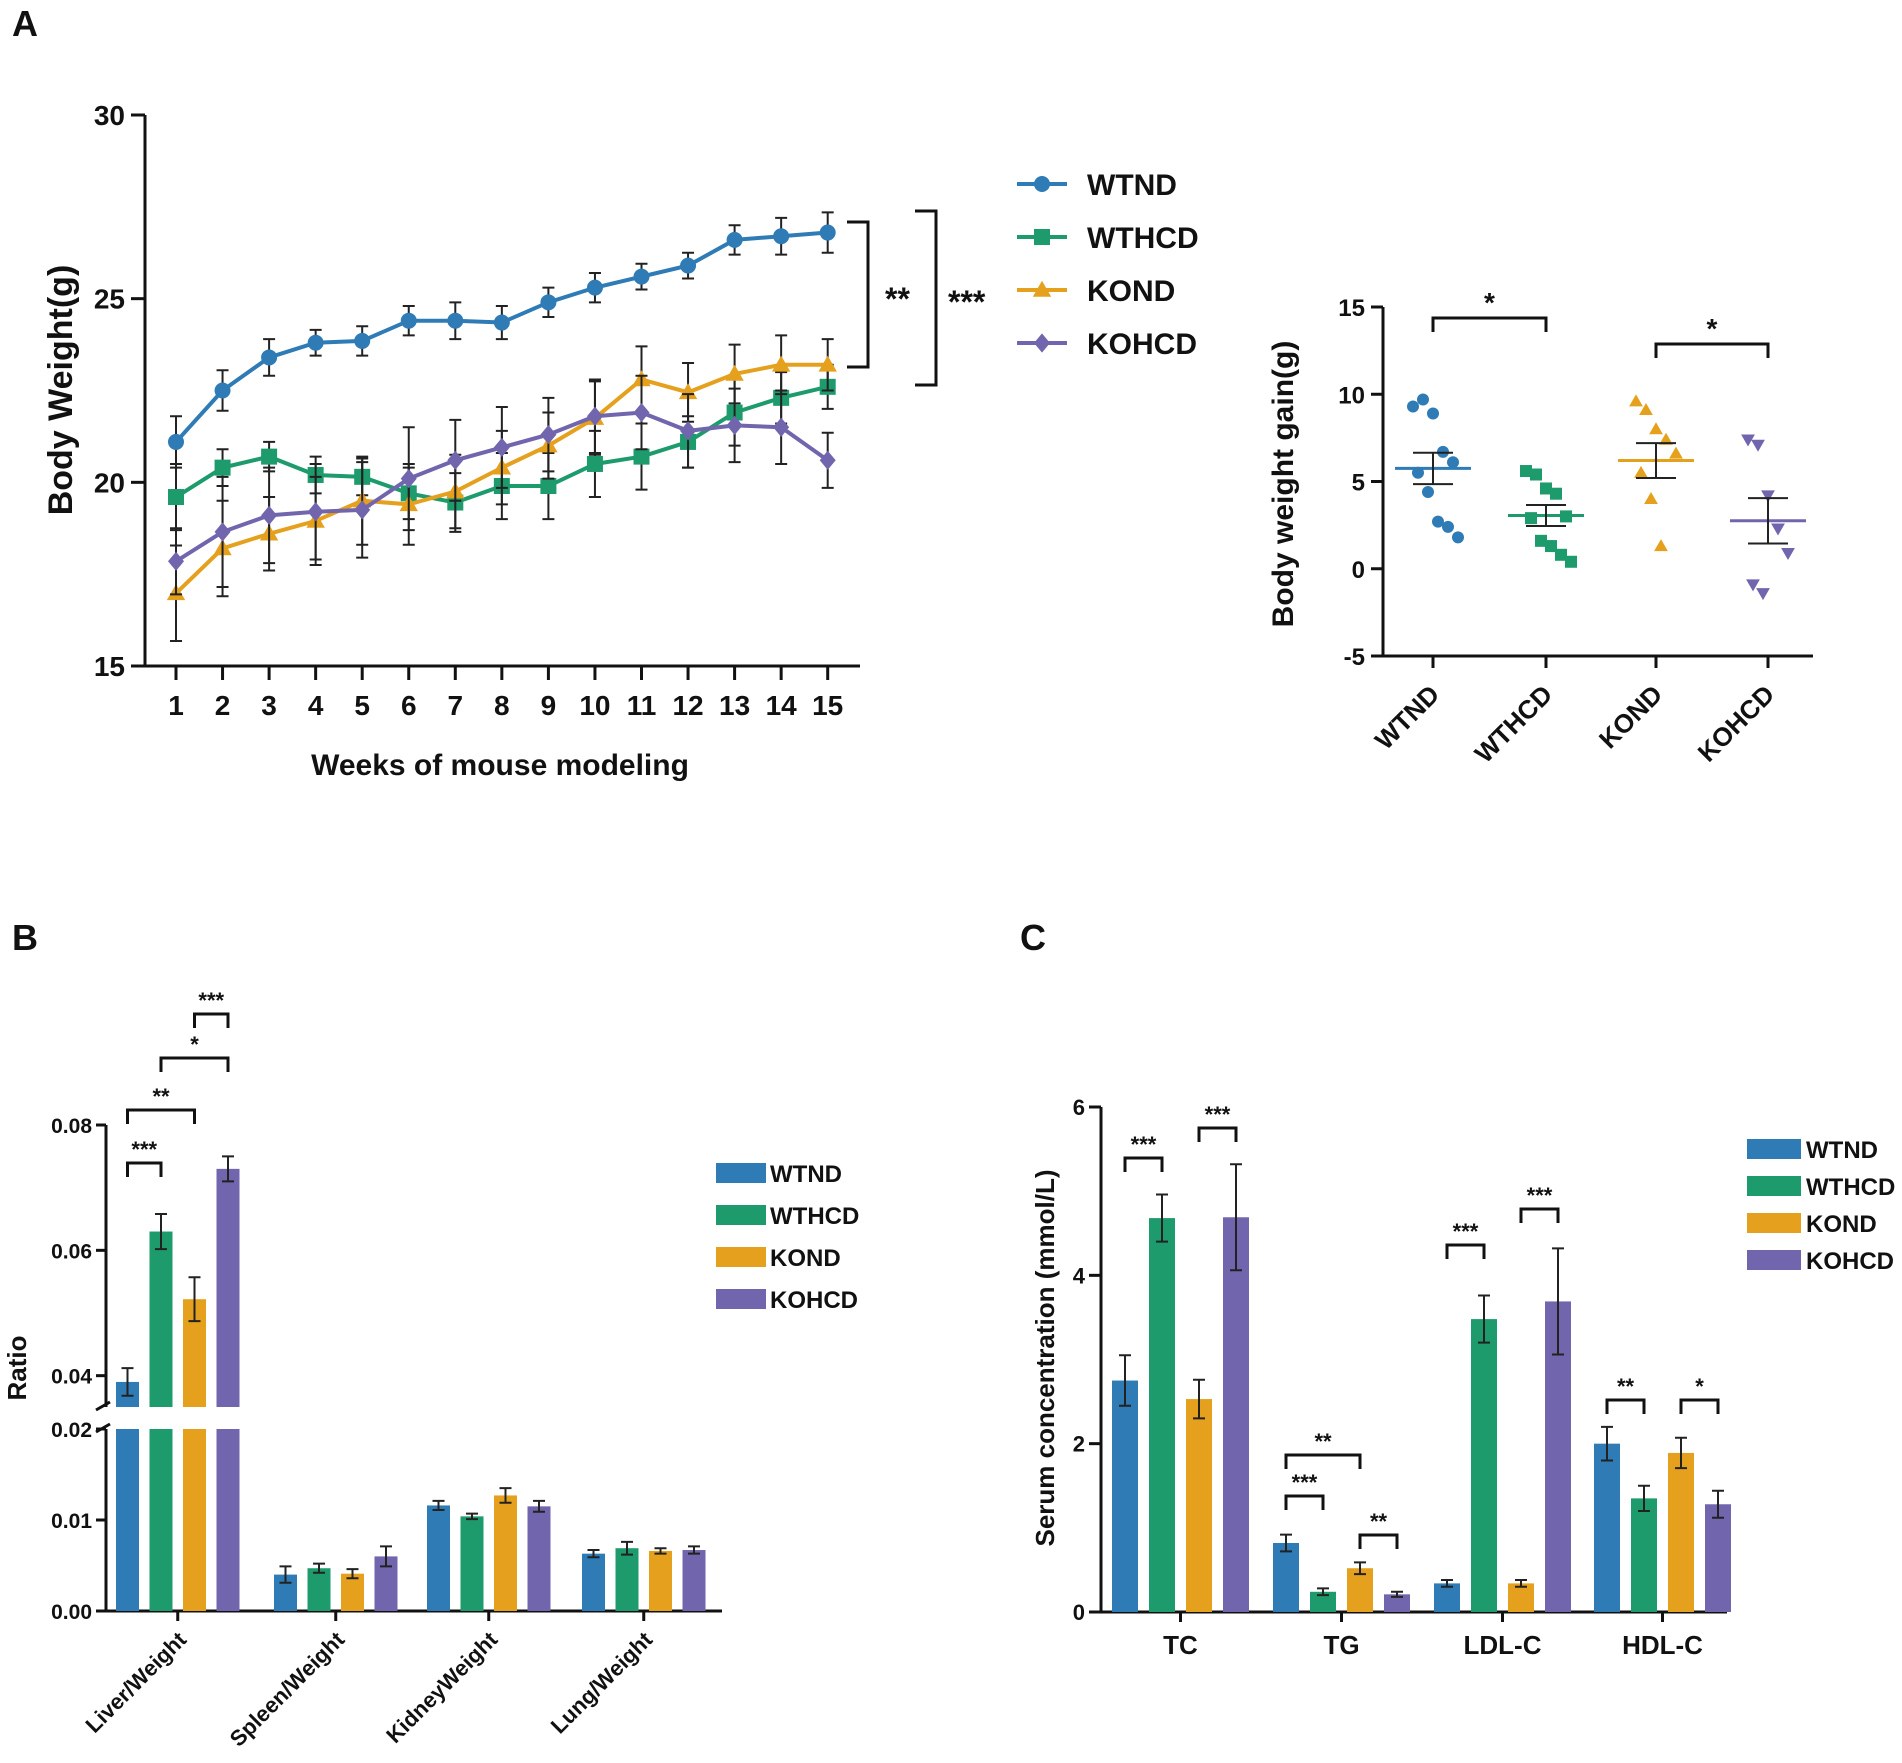 The width and height of the screenshot is (1902, 1763). Describe the element at coordinates (1079, 1275) in the screenshot. I see `y-tick-label: 4` at that location.